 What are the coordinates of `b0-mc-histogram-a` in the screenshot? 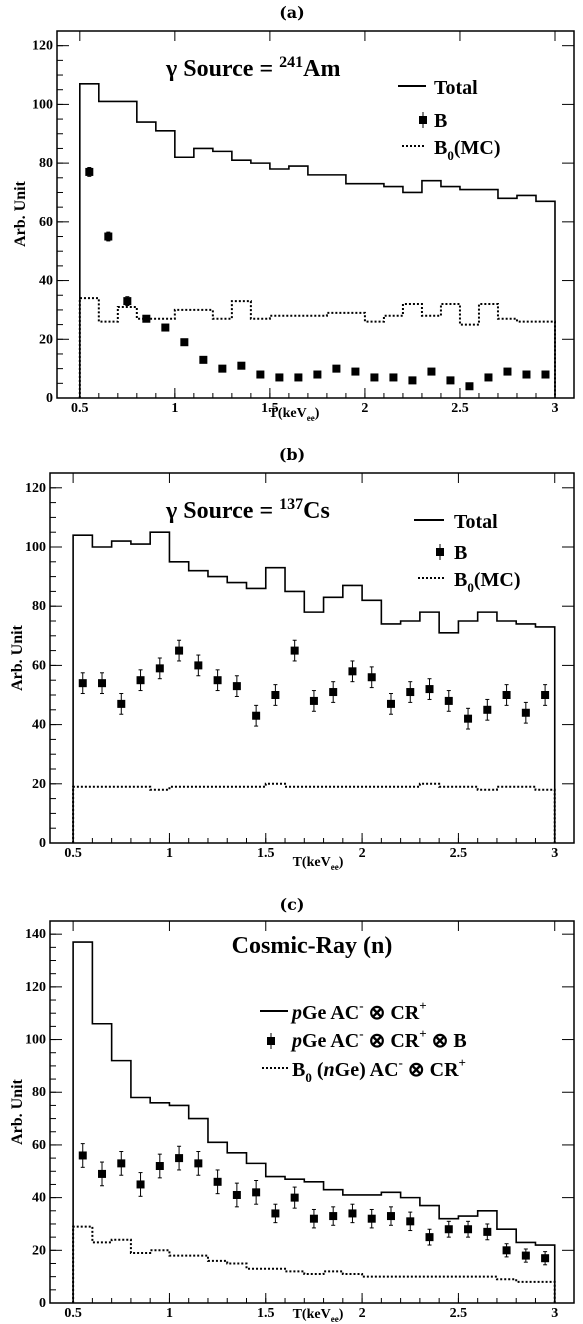 It's located at (317, 347).